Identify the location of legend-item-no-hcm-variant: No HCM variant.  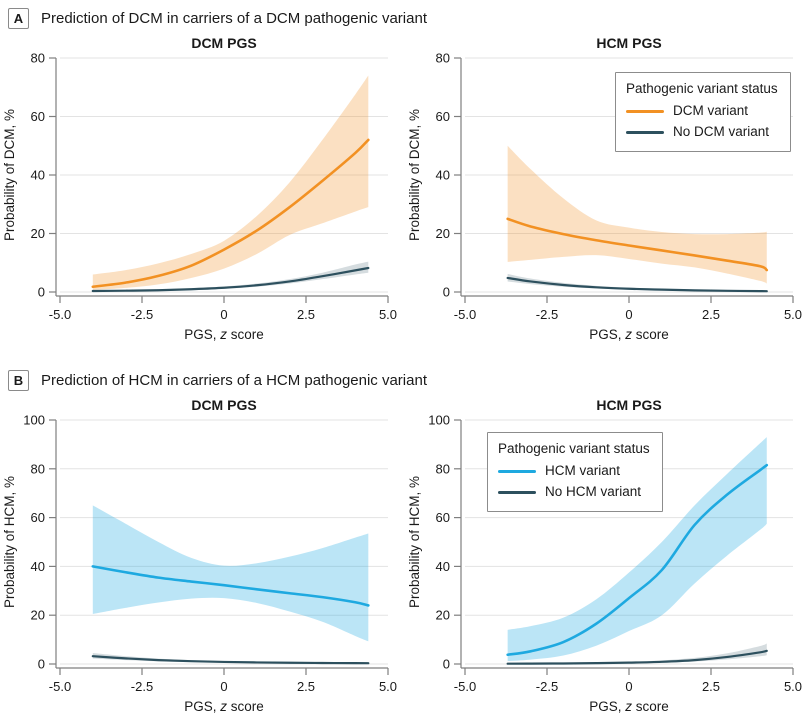
(574, 492).